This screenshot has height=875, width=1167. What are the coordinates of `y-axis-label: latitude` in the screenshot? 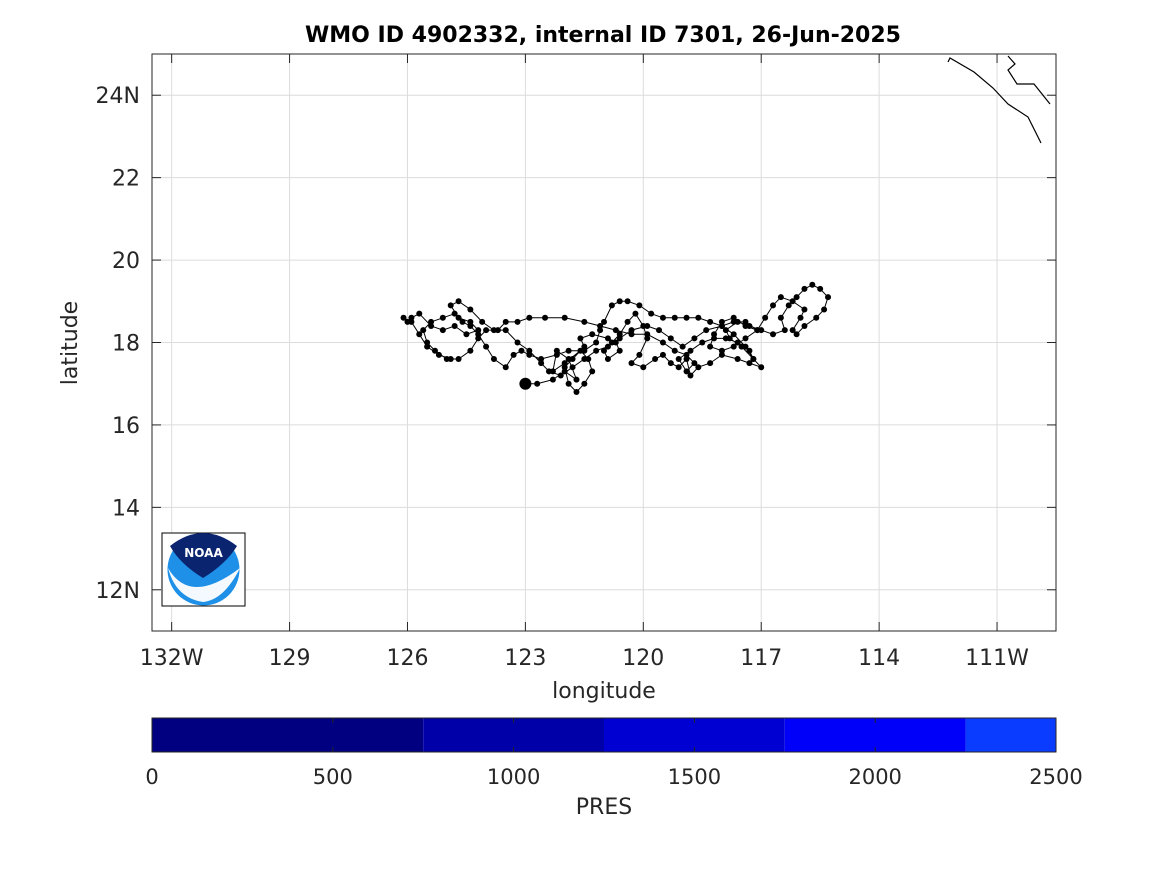 It's located at (70, 343).